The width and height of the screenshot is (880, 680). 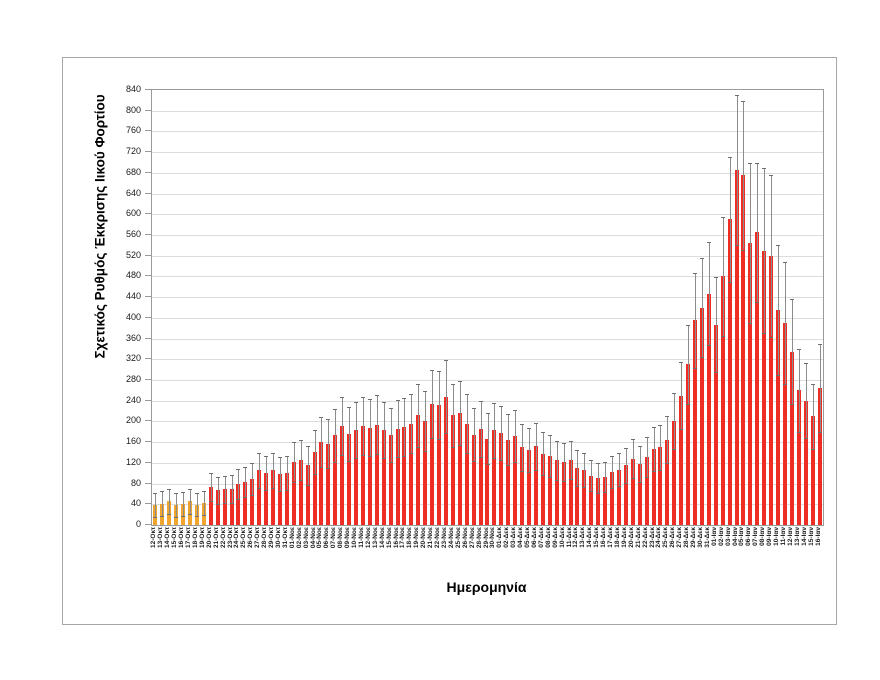 I want to click on x-tick-label: 05-Δεκ, so click(x=527, y=537).